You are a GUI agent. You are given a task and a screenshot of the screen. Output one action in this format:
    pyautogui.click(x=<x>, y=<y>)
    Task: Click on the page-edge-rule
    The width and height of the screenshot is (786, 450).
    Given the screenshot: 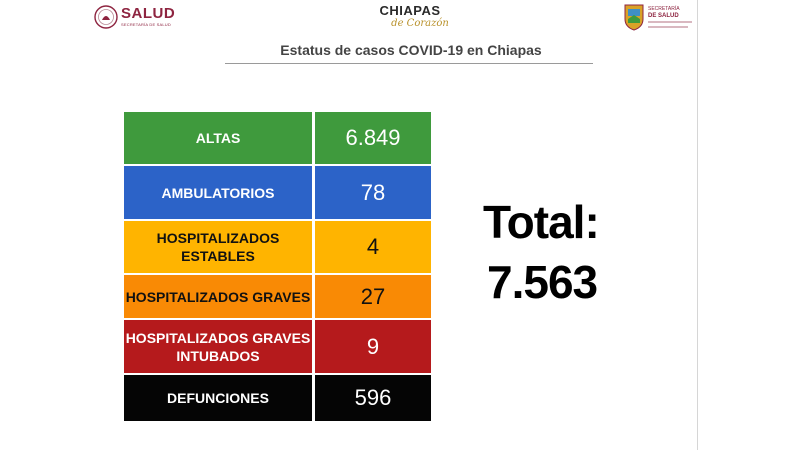 What is the action you would take?
    pyautogui.click(x=697, y=225)
    